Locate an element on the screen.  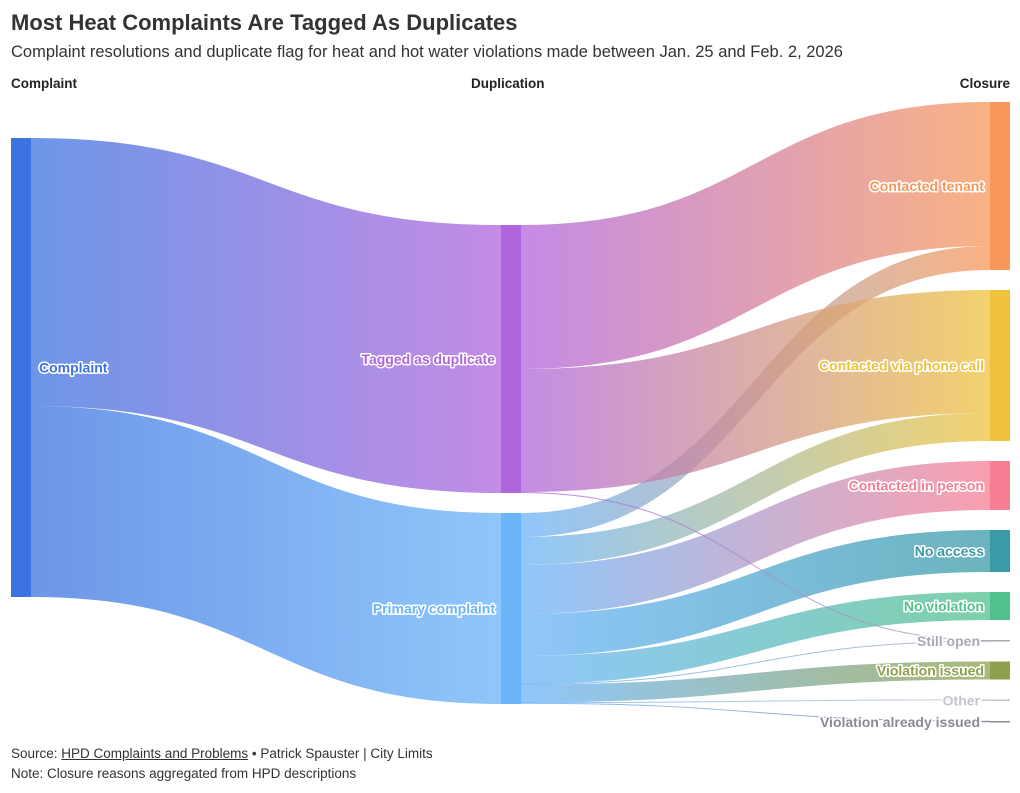
node-noviol is located at coordinates (1000, 606).